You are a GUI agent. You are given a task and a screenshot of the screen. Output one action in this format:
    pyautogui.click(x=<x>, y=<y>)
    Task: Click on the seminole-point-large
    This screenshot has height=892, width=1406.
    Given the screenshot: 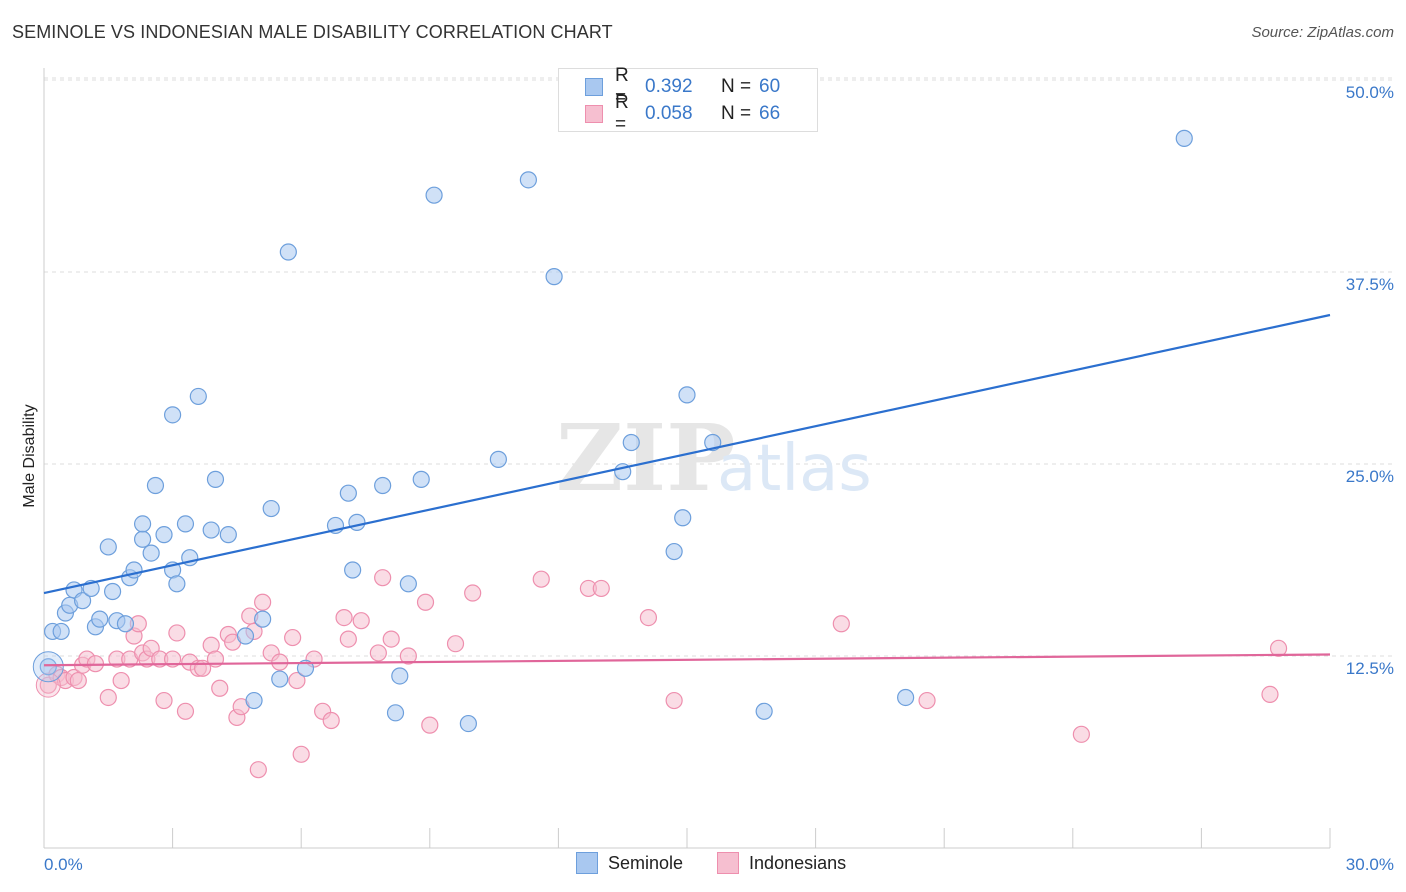 What is the action you would take?
    pyautogui.click(x=48, y=667)
    